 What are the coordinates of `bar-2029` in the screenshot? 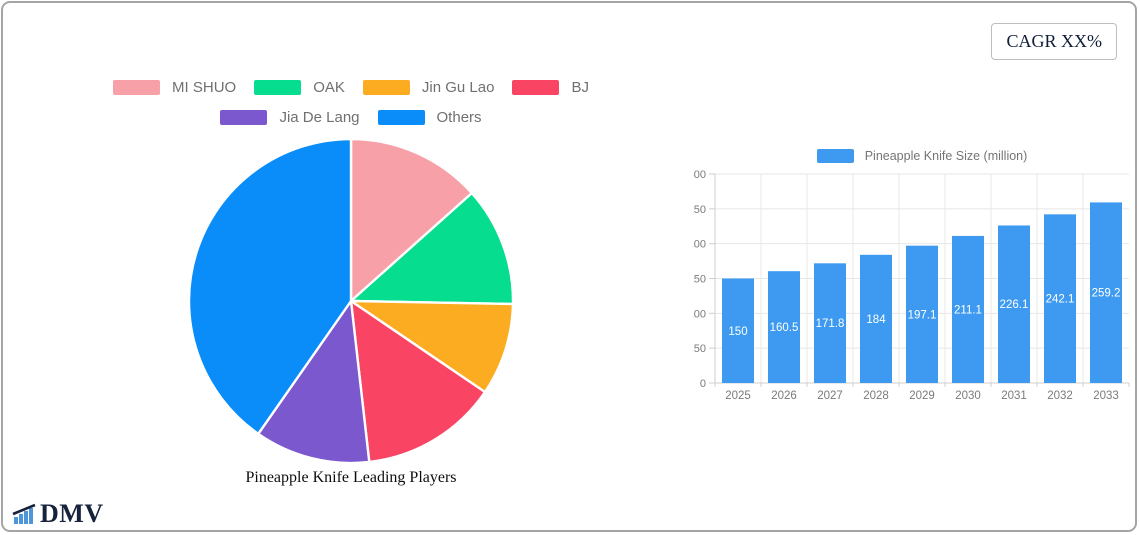 It's located at (922, 314).